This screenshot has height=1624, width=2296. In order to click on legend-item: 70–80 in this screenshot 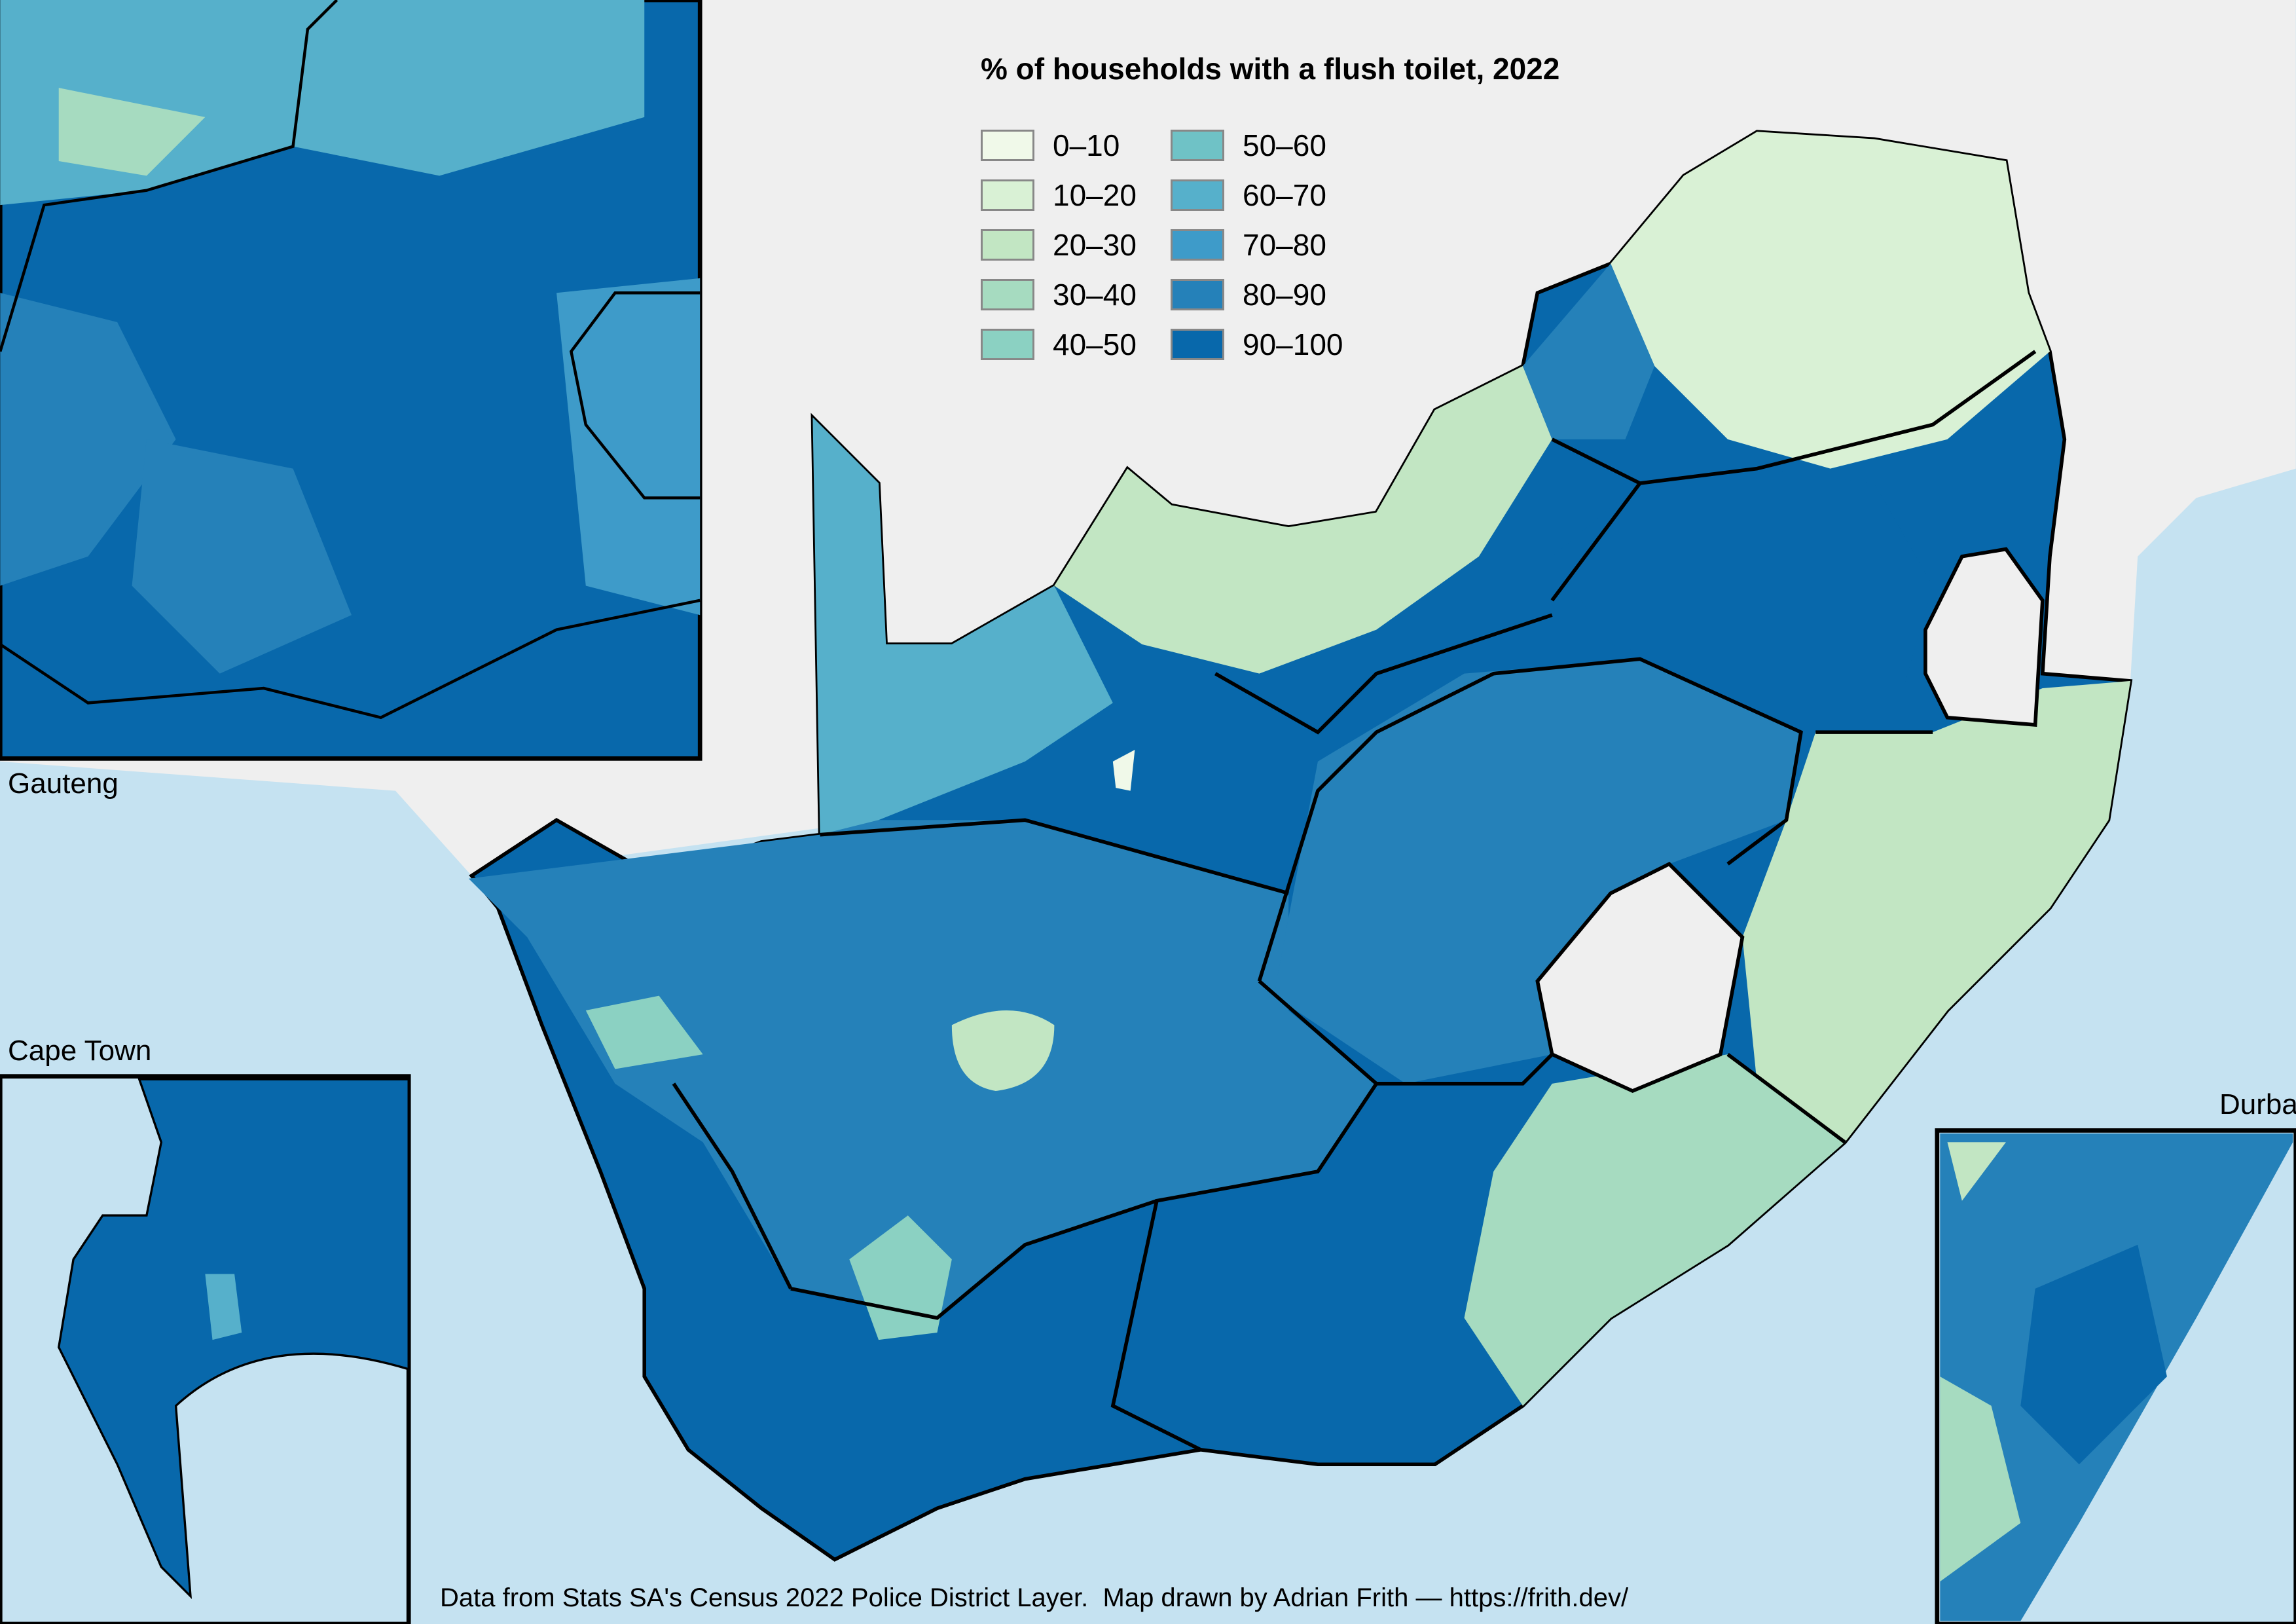, I will do `click(1269, 245)`.